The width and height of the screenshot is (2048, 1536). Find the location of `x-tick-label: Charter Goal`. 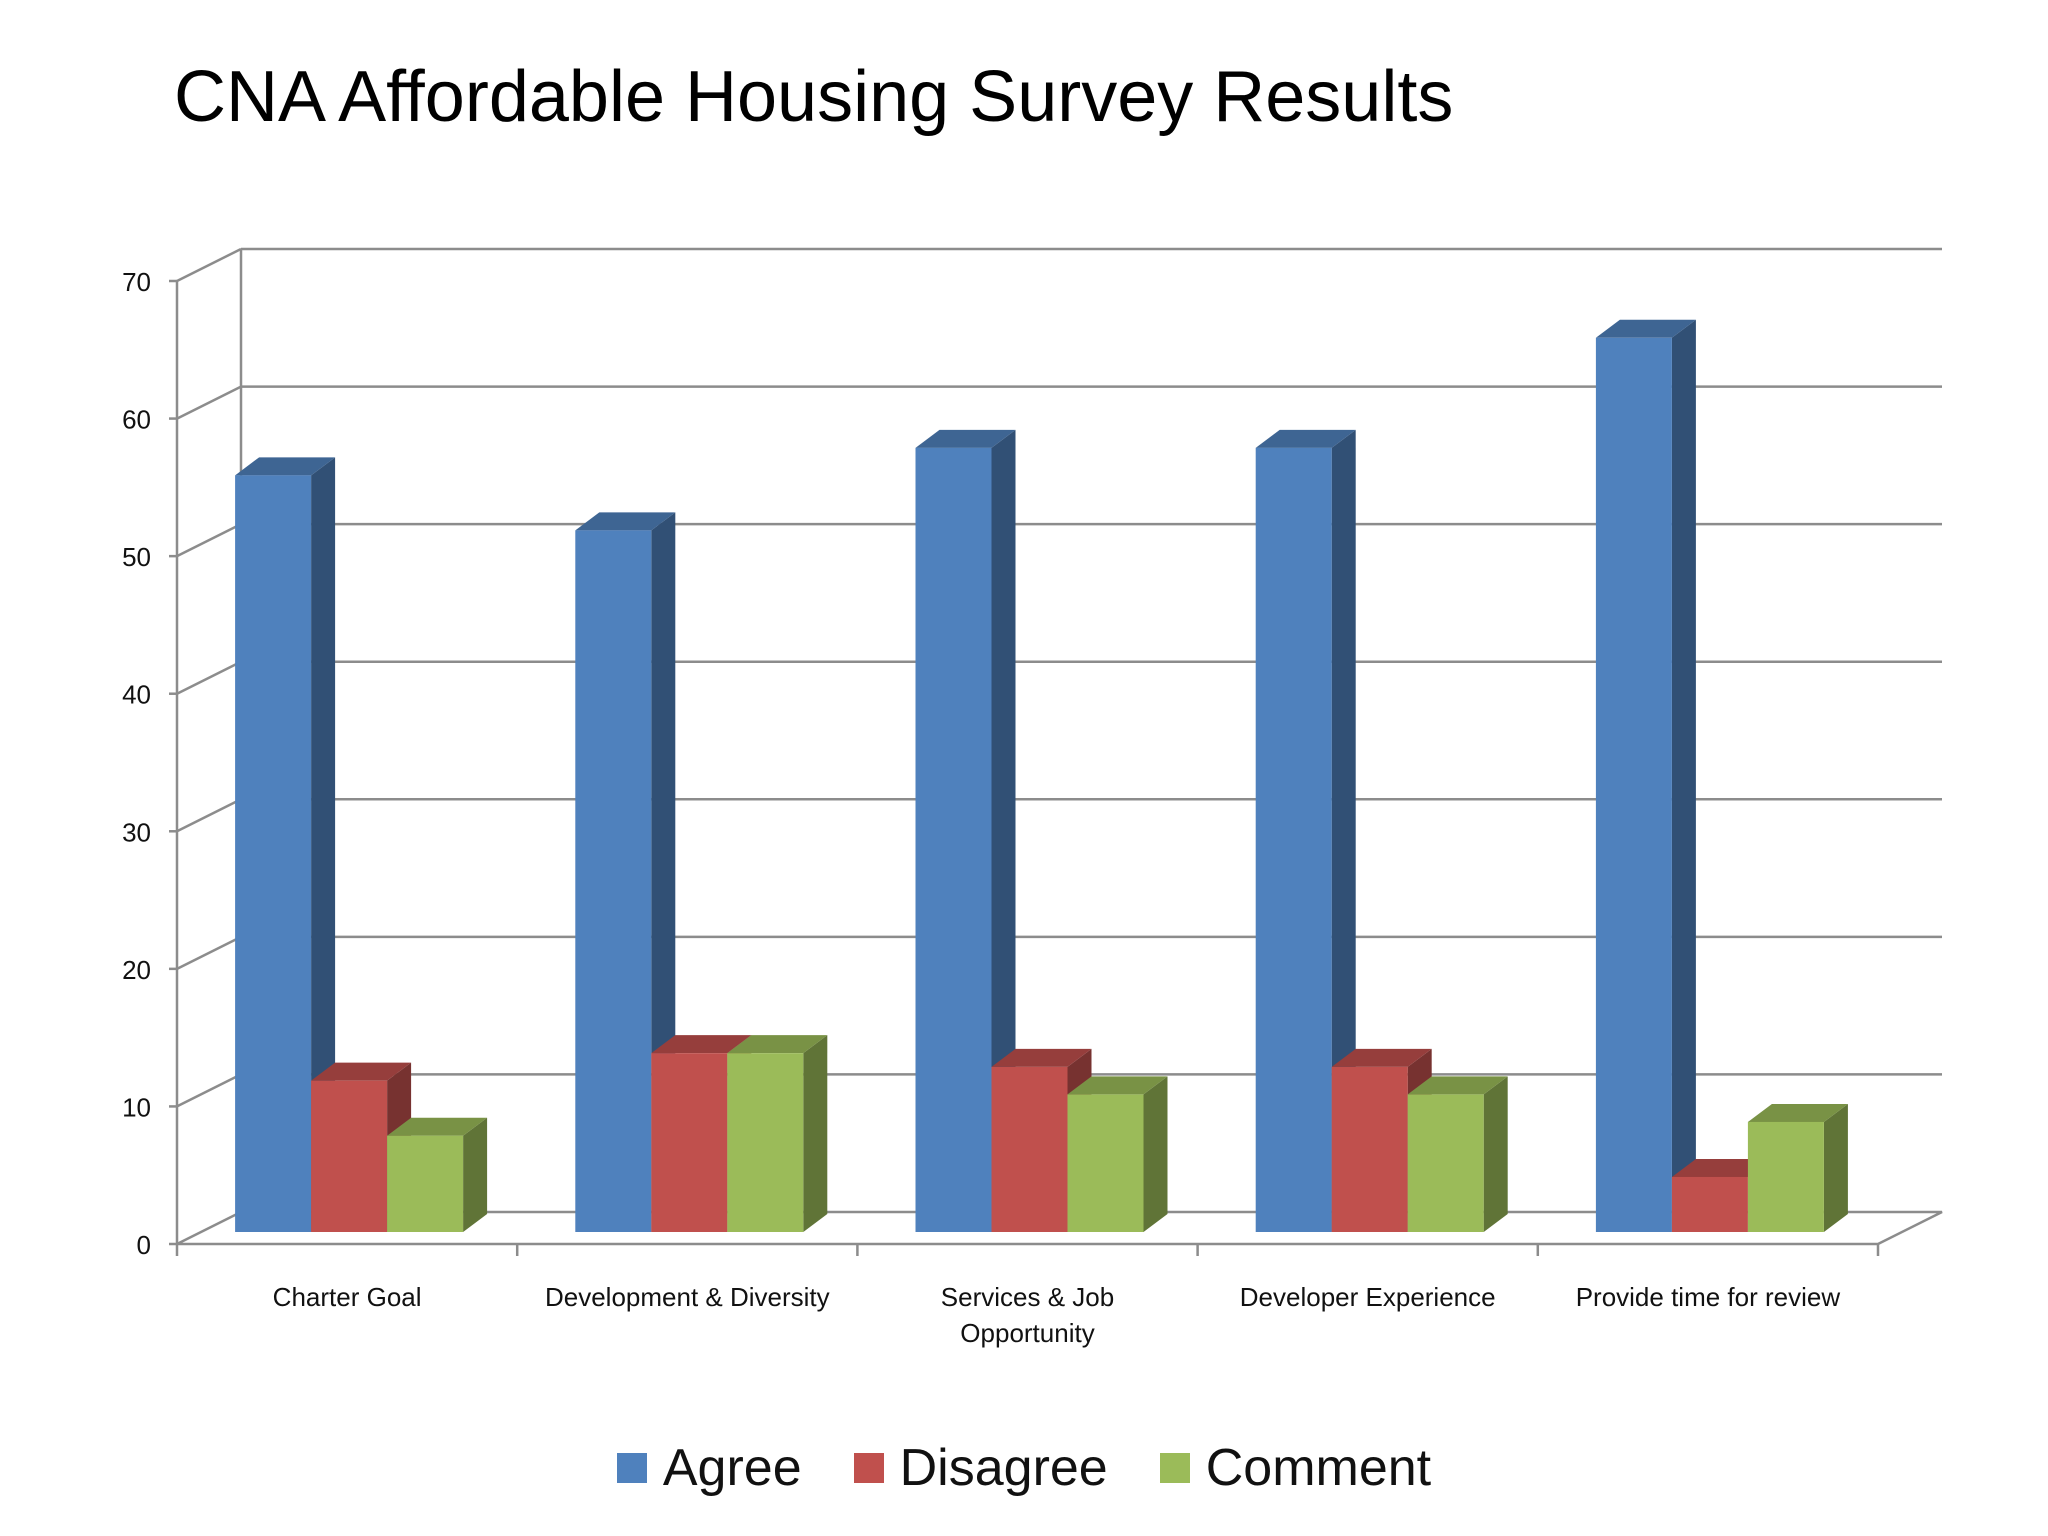

x-tick-label: Charter Goal is located at coordinates (347, 1297).